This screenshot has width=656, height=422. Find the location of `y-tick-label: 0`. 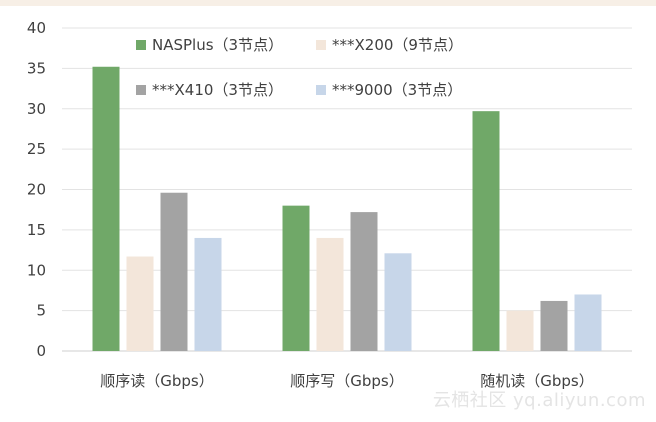

y-tick-label: 0 is located at coordinates (41, 351).